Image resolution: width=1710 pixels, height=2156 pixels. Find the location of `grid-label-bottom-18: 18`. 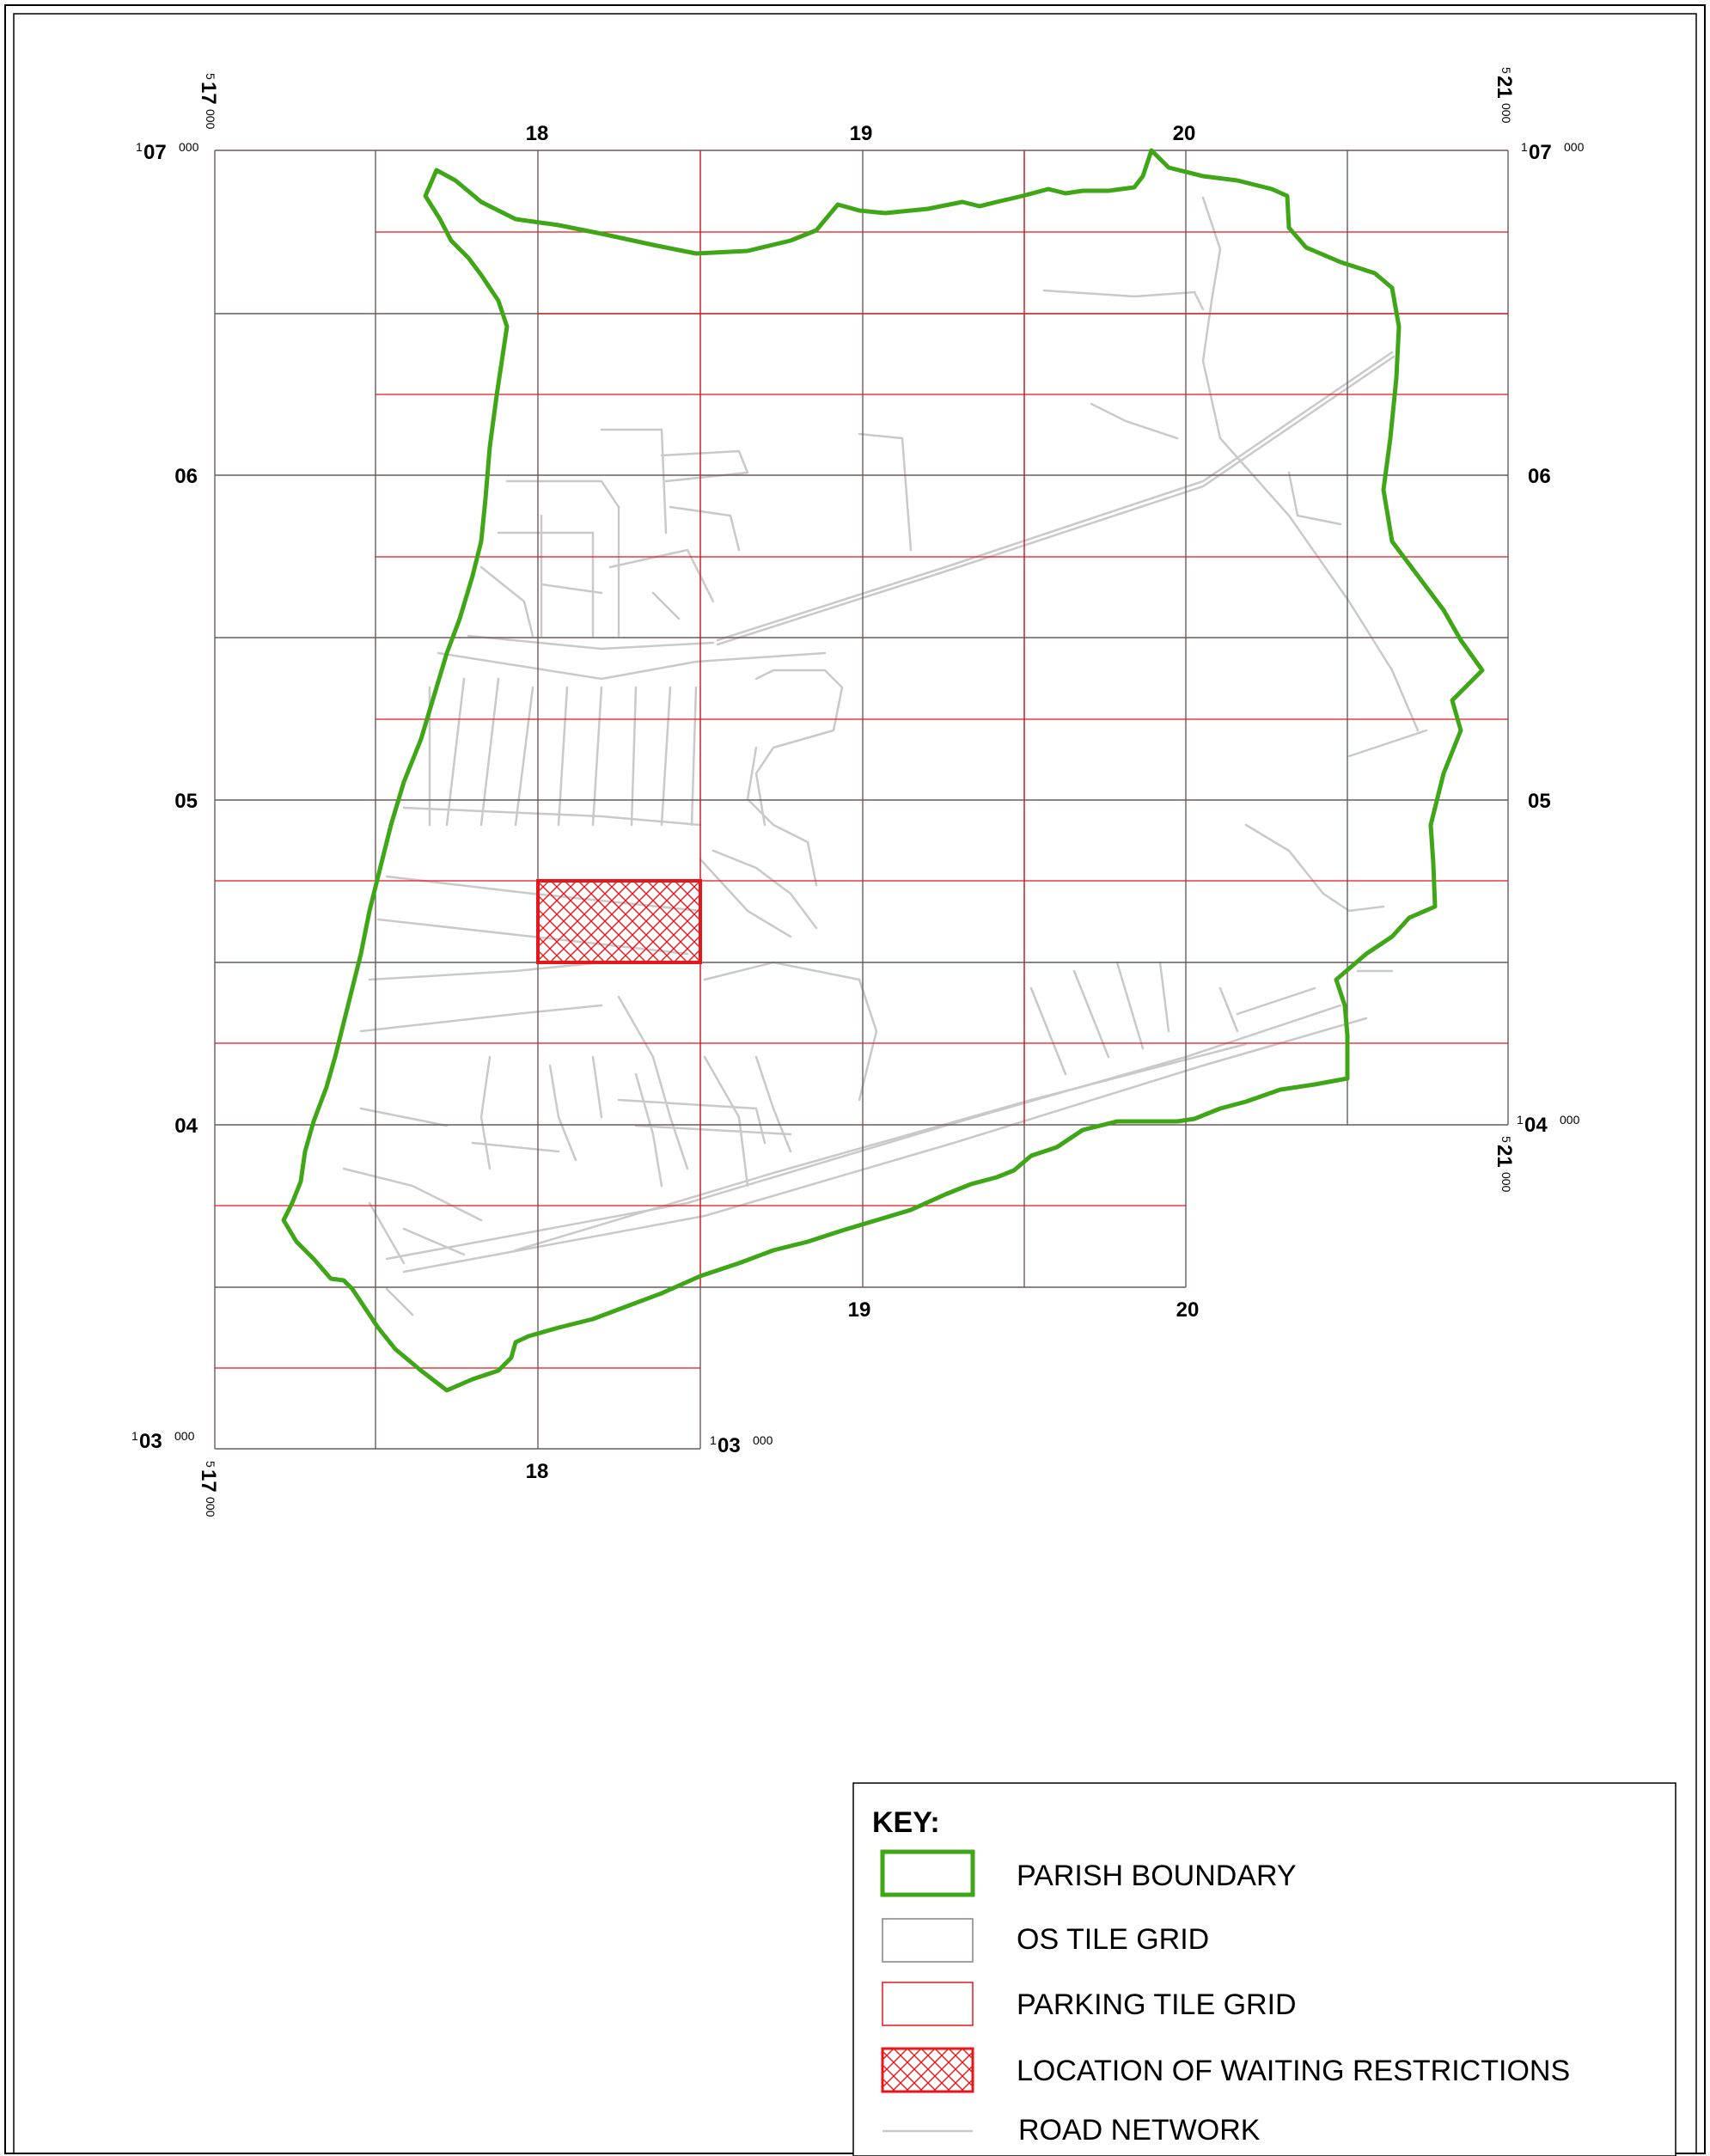

grid-label-bottom-18: 18 is located at coordinates (537, 1471).